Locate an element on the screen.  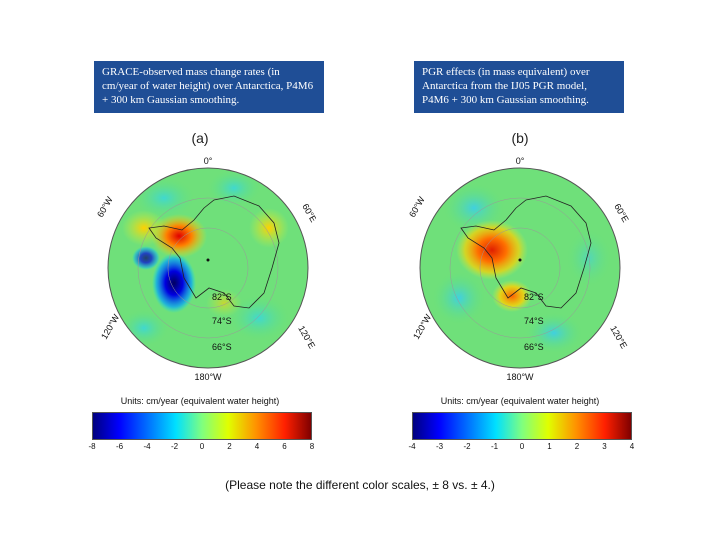
colorbar-b is located at coordinates (522, 426).